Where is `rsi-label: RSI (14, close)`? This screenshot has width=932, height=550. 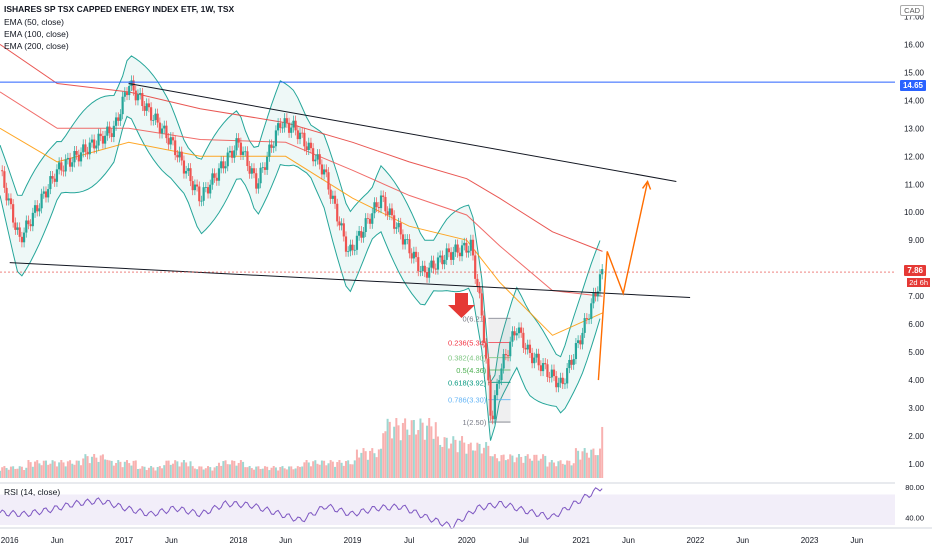
rsi-label: RSI (14, close) is located at coordinates (32, 492).